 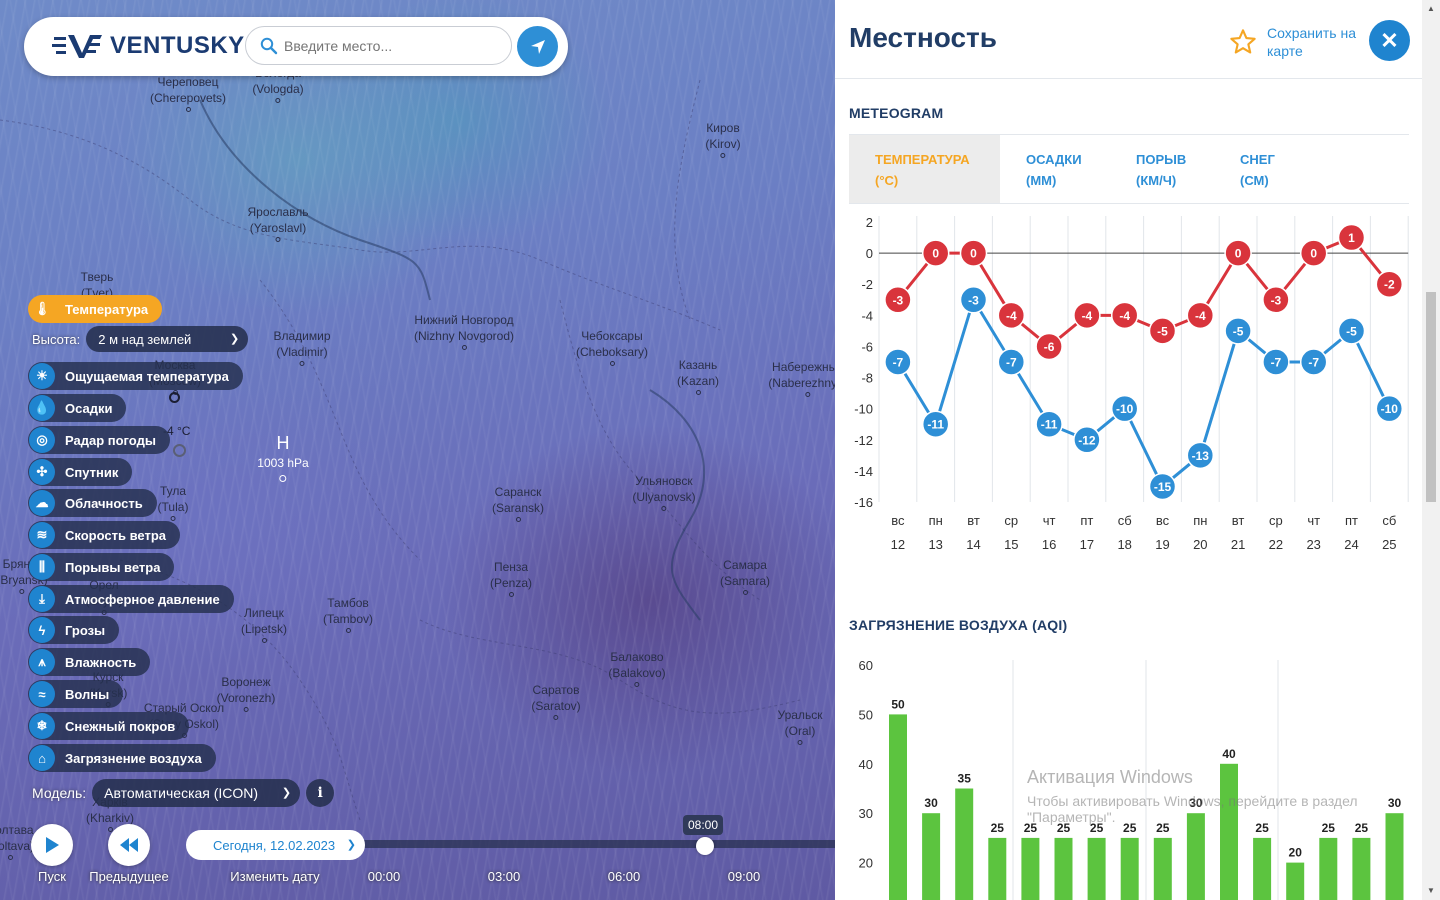 What do you see at coordinates (348, 614) in the screenshot?
I see `city-label: Тамбов (Tambov)` at bounding box center [348, 614].